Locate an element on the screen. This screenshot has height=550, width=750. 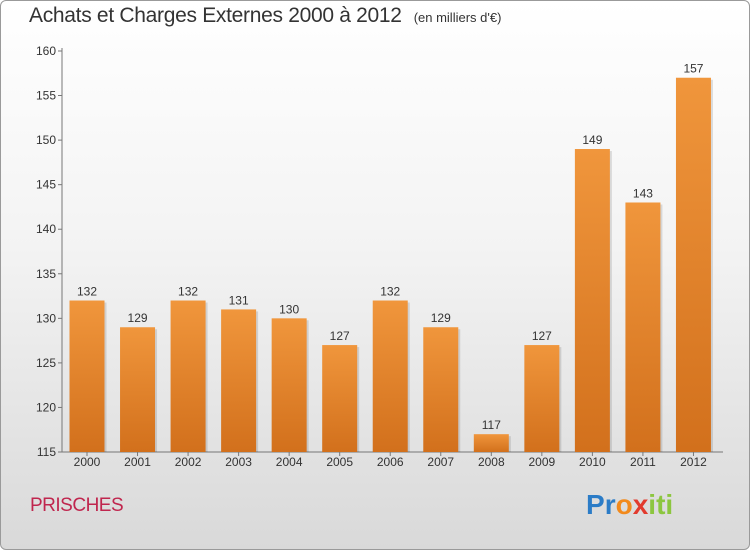
data-label: 130 is located at coordinates (289, 309).